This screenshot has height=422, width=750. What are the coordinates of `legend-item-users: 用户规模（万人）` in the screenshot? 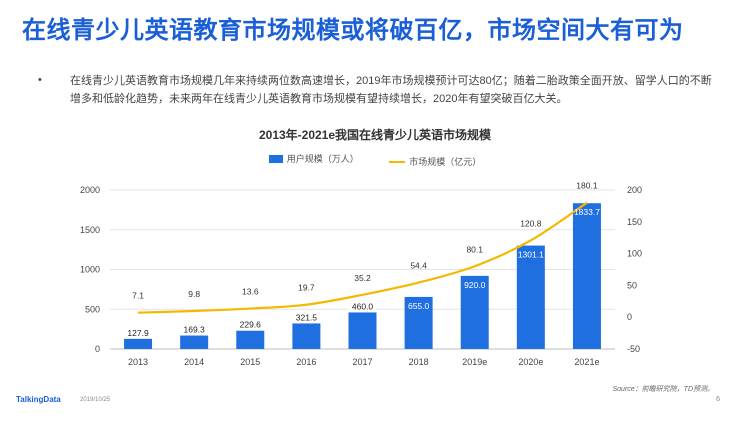 It's located at (313, 158).